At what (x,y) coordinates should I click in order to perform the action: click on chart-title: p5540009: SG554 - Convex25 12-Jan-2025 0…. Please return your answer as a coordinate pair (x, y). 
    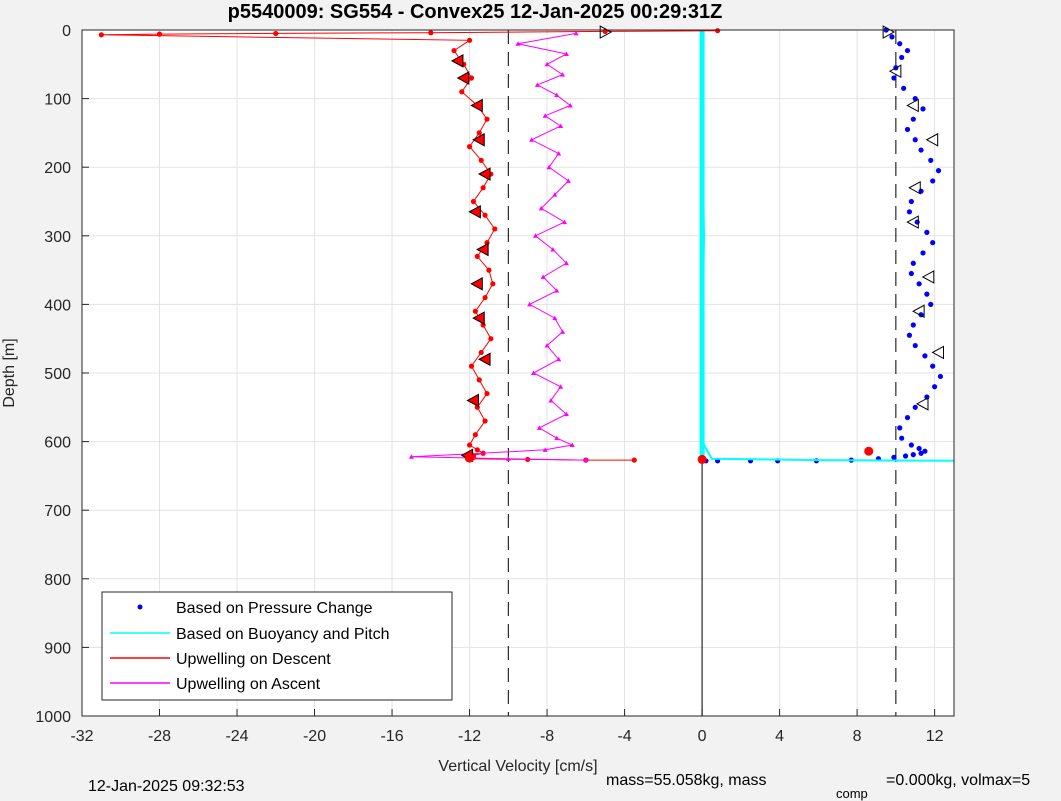
    Looking at the image, I should click on (475, 12).